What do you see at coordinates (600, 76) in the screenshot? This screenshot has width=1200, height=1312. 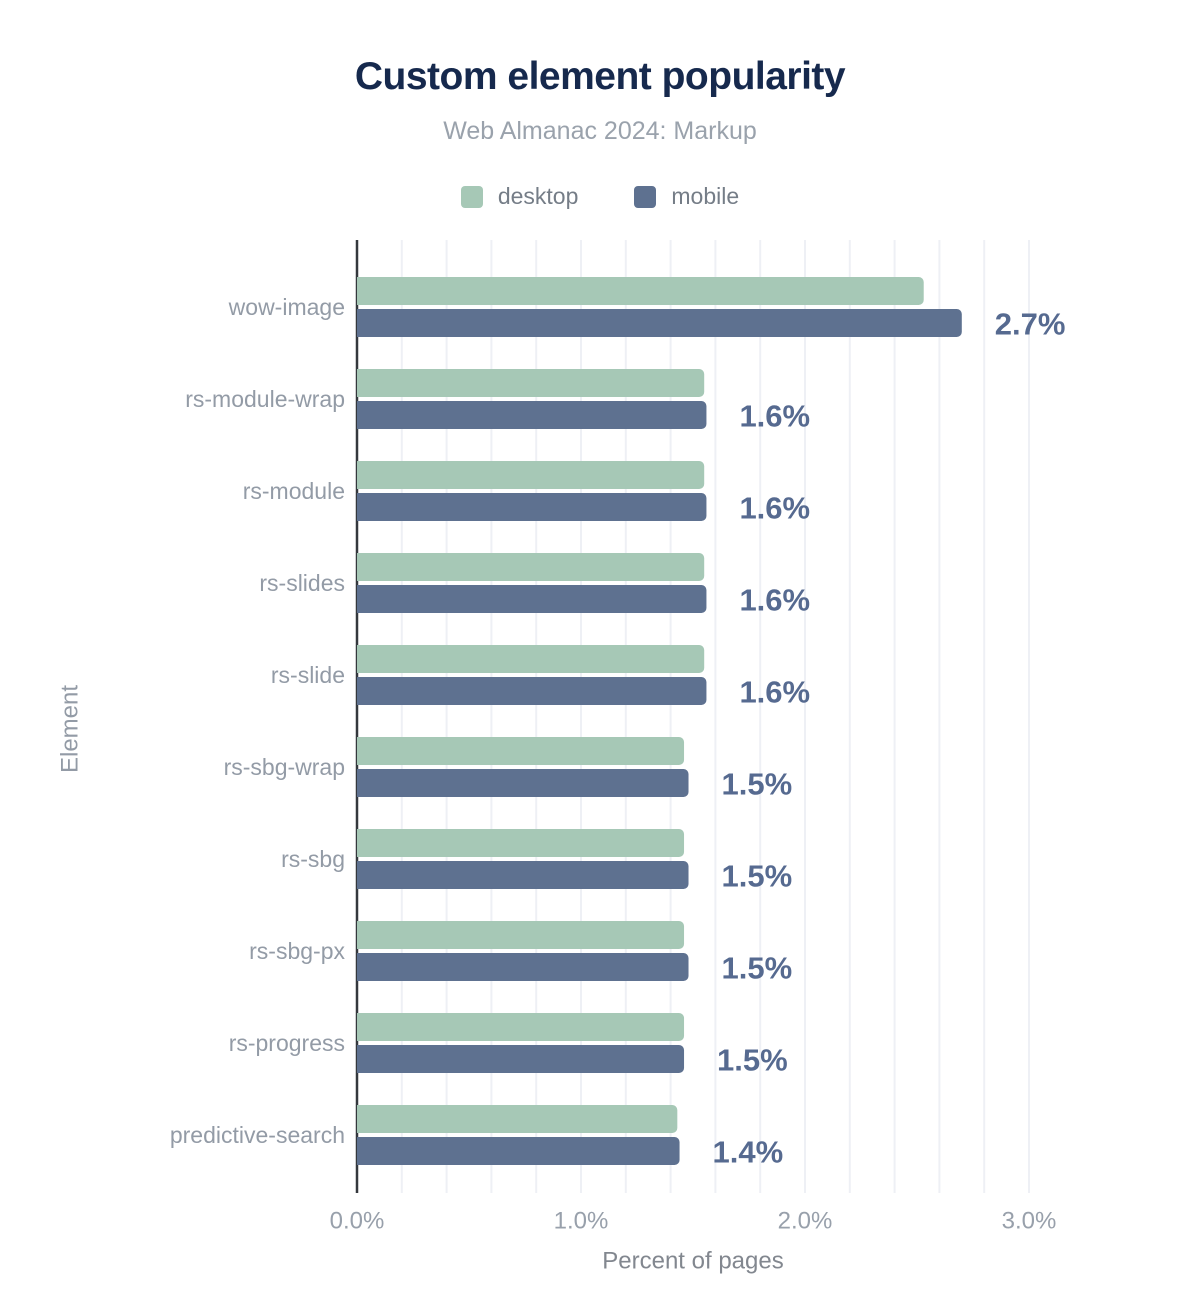 I see `chart-title: Custom element popularity` at bounding box center [600, 76].